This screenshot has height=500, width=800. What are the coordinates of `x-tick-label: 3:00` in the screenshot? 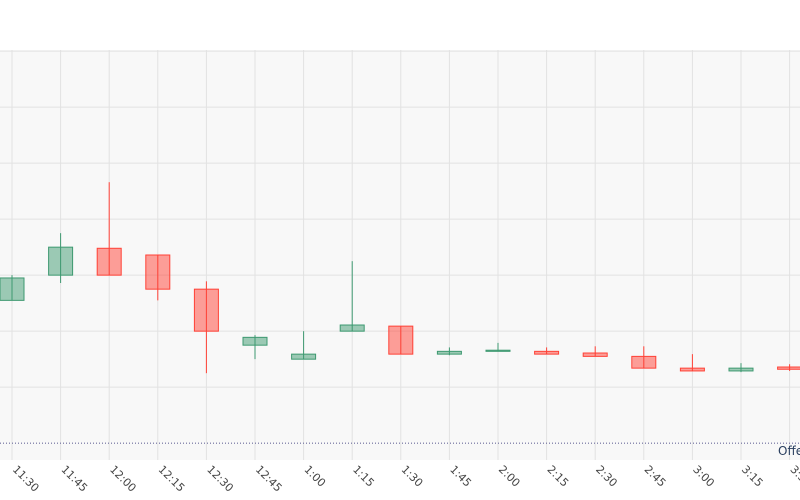 It's located at (703, 476).